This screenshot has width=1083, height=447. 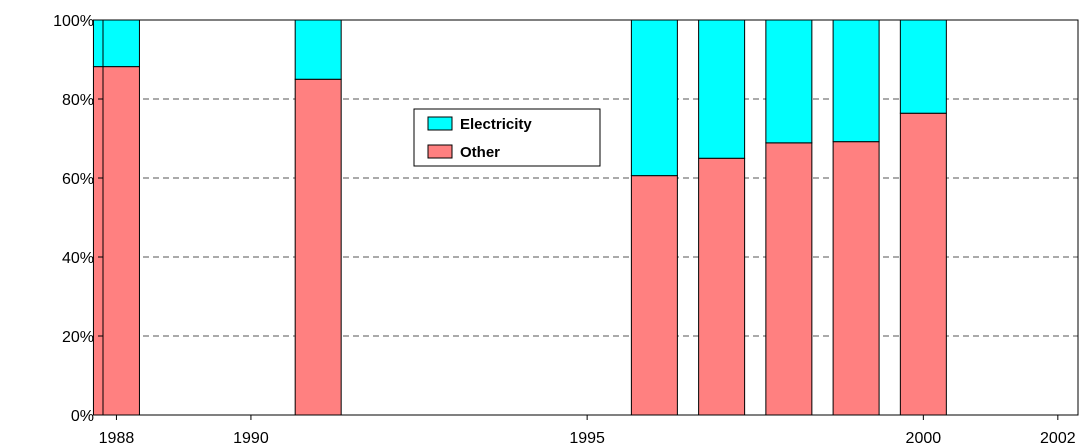 I want to click on bar-electricity-1991, so click(x=318, y=49).